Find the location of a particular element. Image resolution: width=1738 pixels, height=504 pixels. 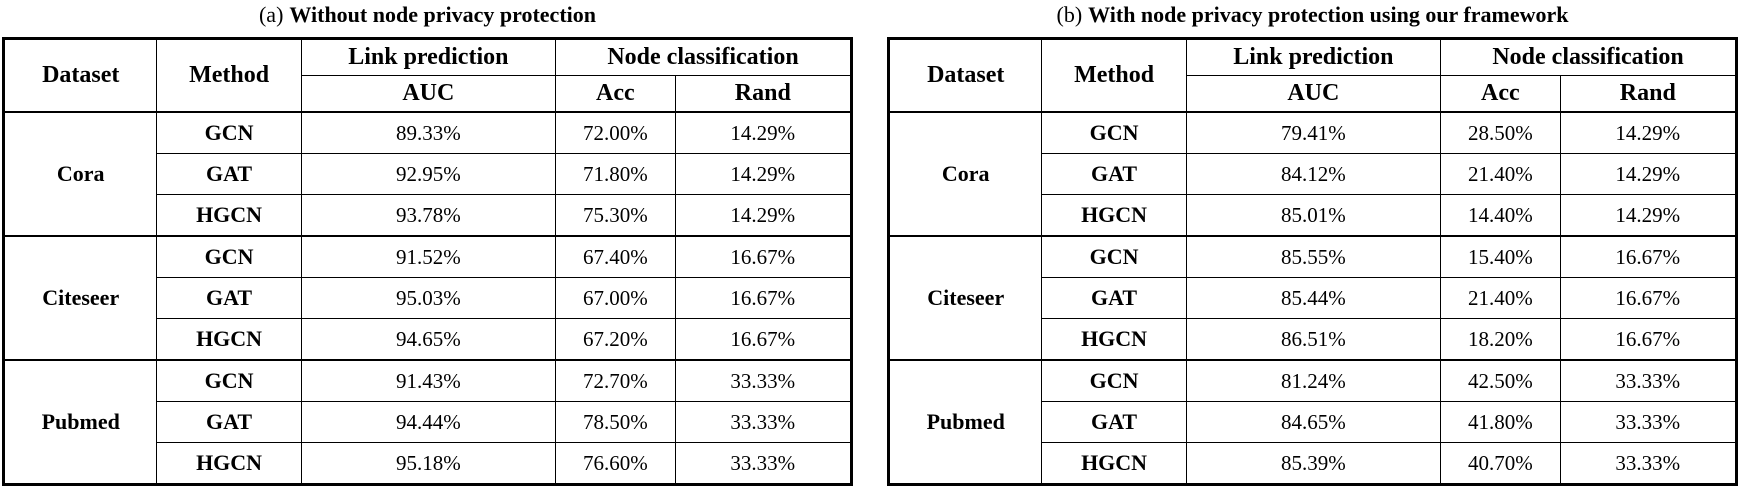

acc-value: 28.50% is located at coordinates (1500, 132).